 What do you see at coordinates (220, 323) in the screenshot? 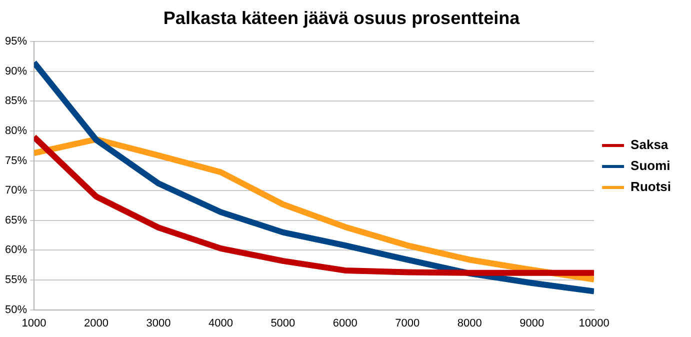
I see `x-tick-label: 4000` at bounding box center [220, 323].